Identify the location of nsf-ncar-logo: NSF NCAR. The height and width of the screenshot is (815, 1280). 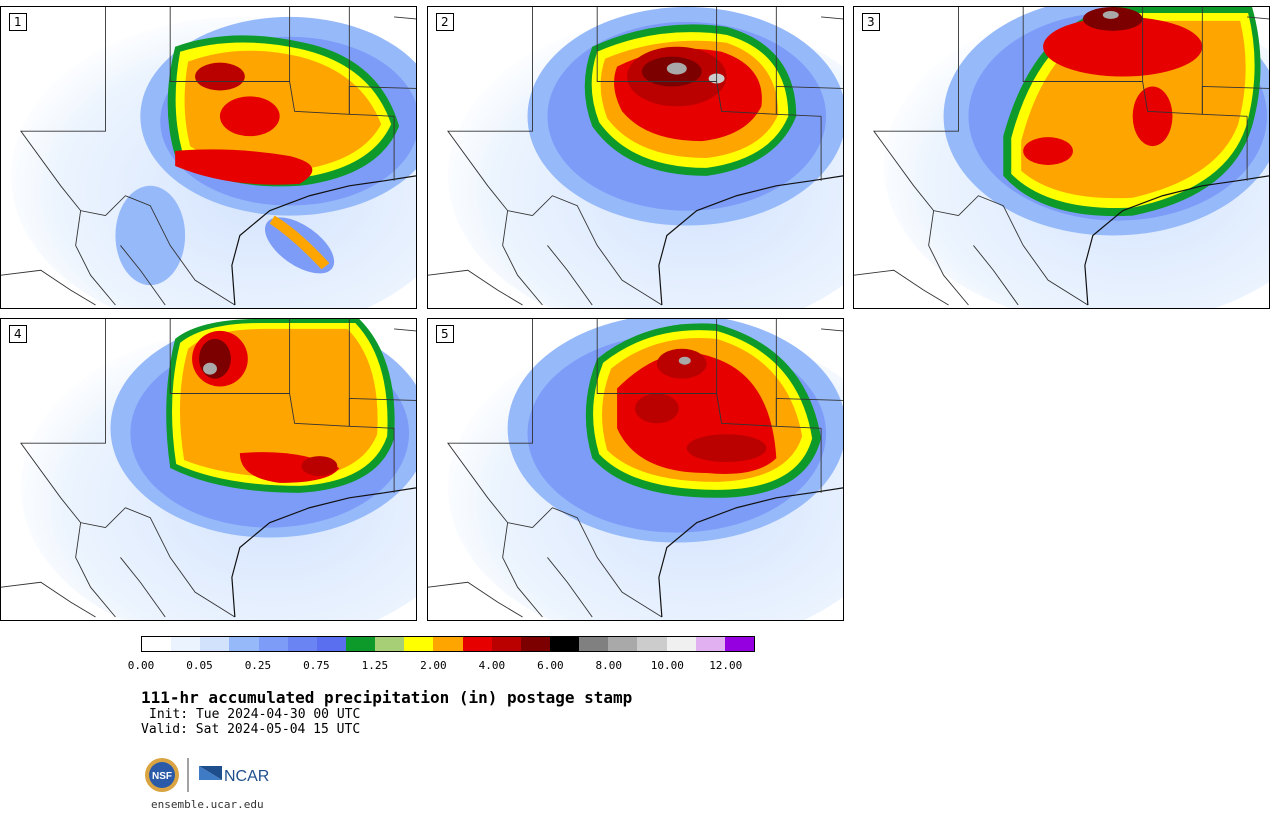
(207, 775).